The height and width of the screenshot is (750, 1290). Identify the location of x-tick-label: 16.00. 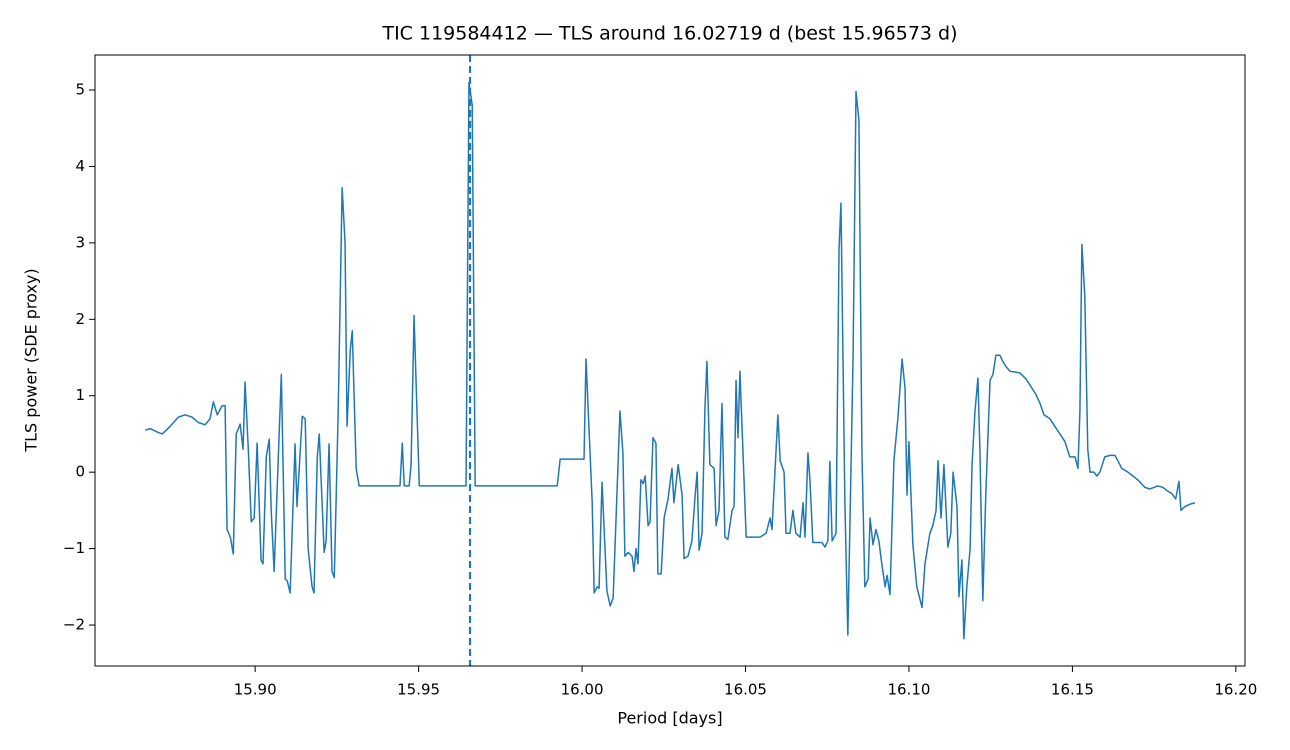
(582, 690).